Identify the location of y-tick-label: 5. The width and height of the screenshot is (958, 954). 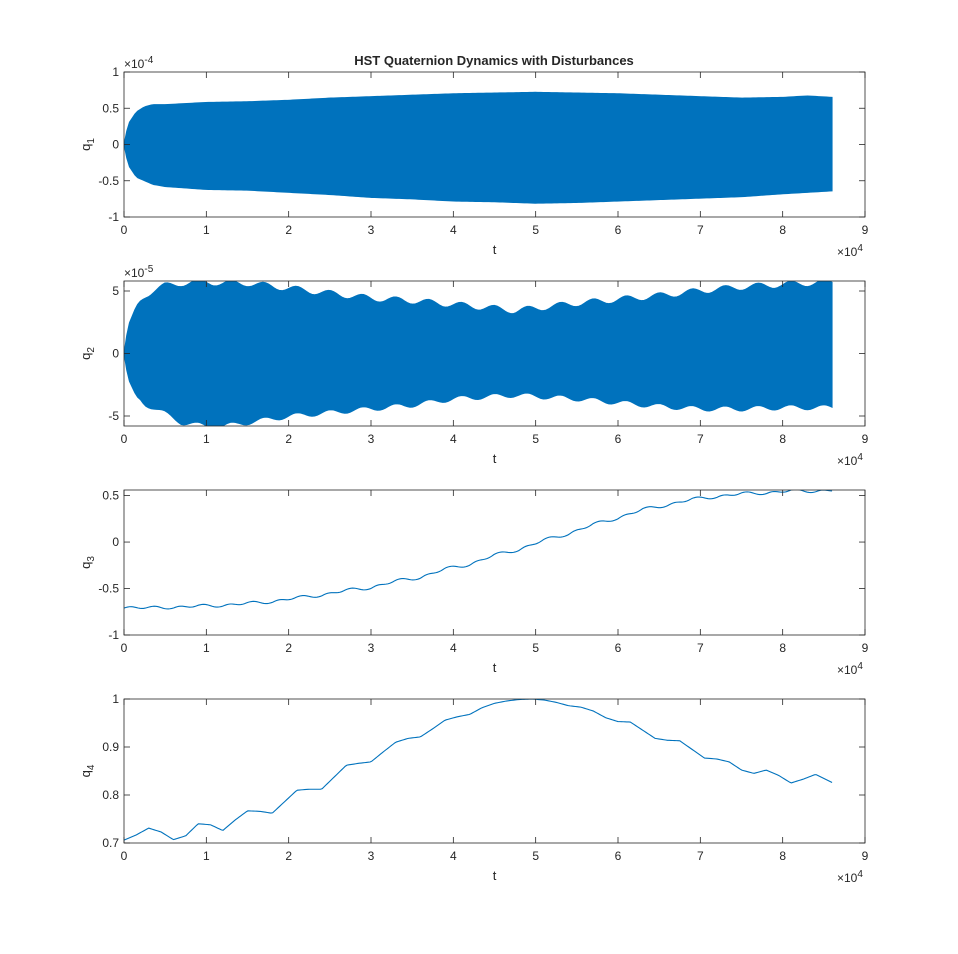
(115, 291).